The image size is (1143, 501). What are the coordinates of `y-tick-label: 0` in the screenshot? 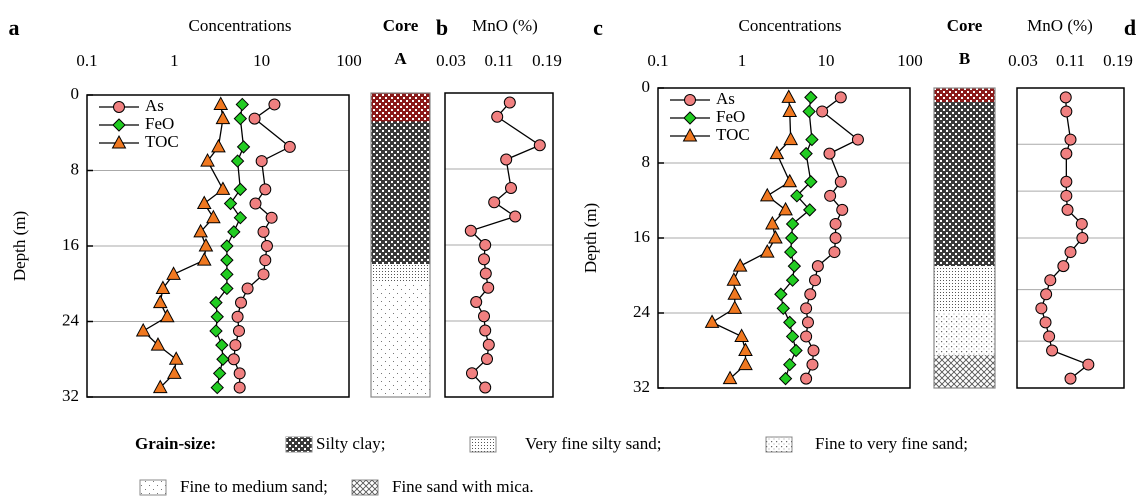 It's located at (646, 86).